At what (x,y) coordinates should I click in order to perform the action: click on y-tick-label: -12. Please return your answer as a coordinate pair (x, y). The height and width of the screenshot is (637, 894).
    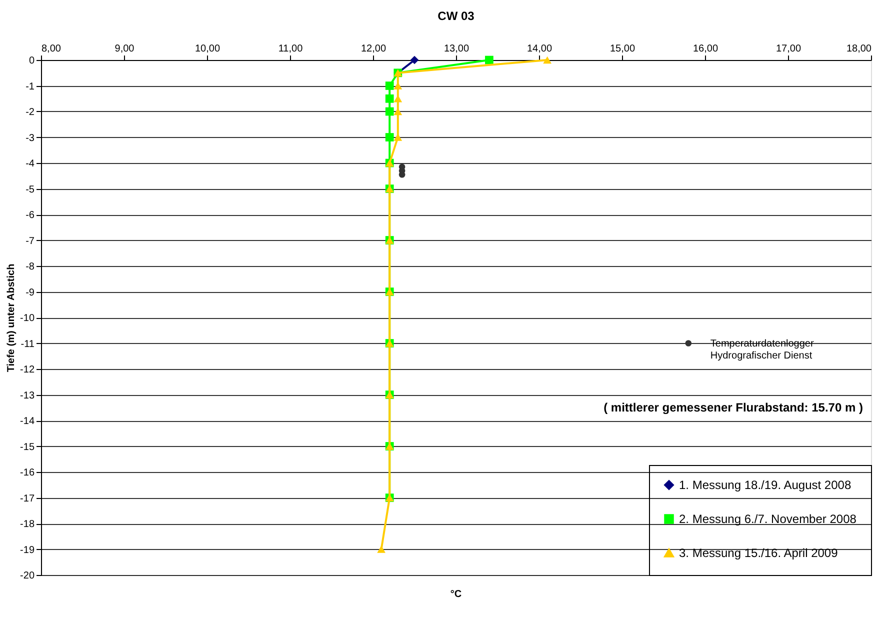
    Looking at the image, I should click on (27, 370).